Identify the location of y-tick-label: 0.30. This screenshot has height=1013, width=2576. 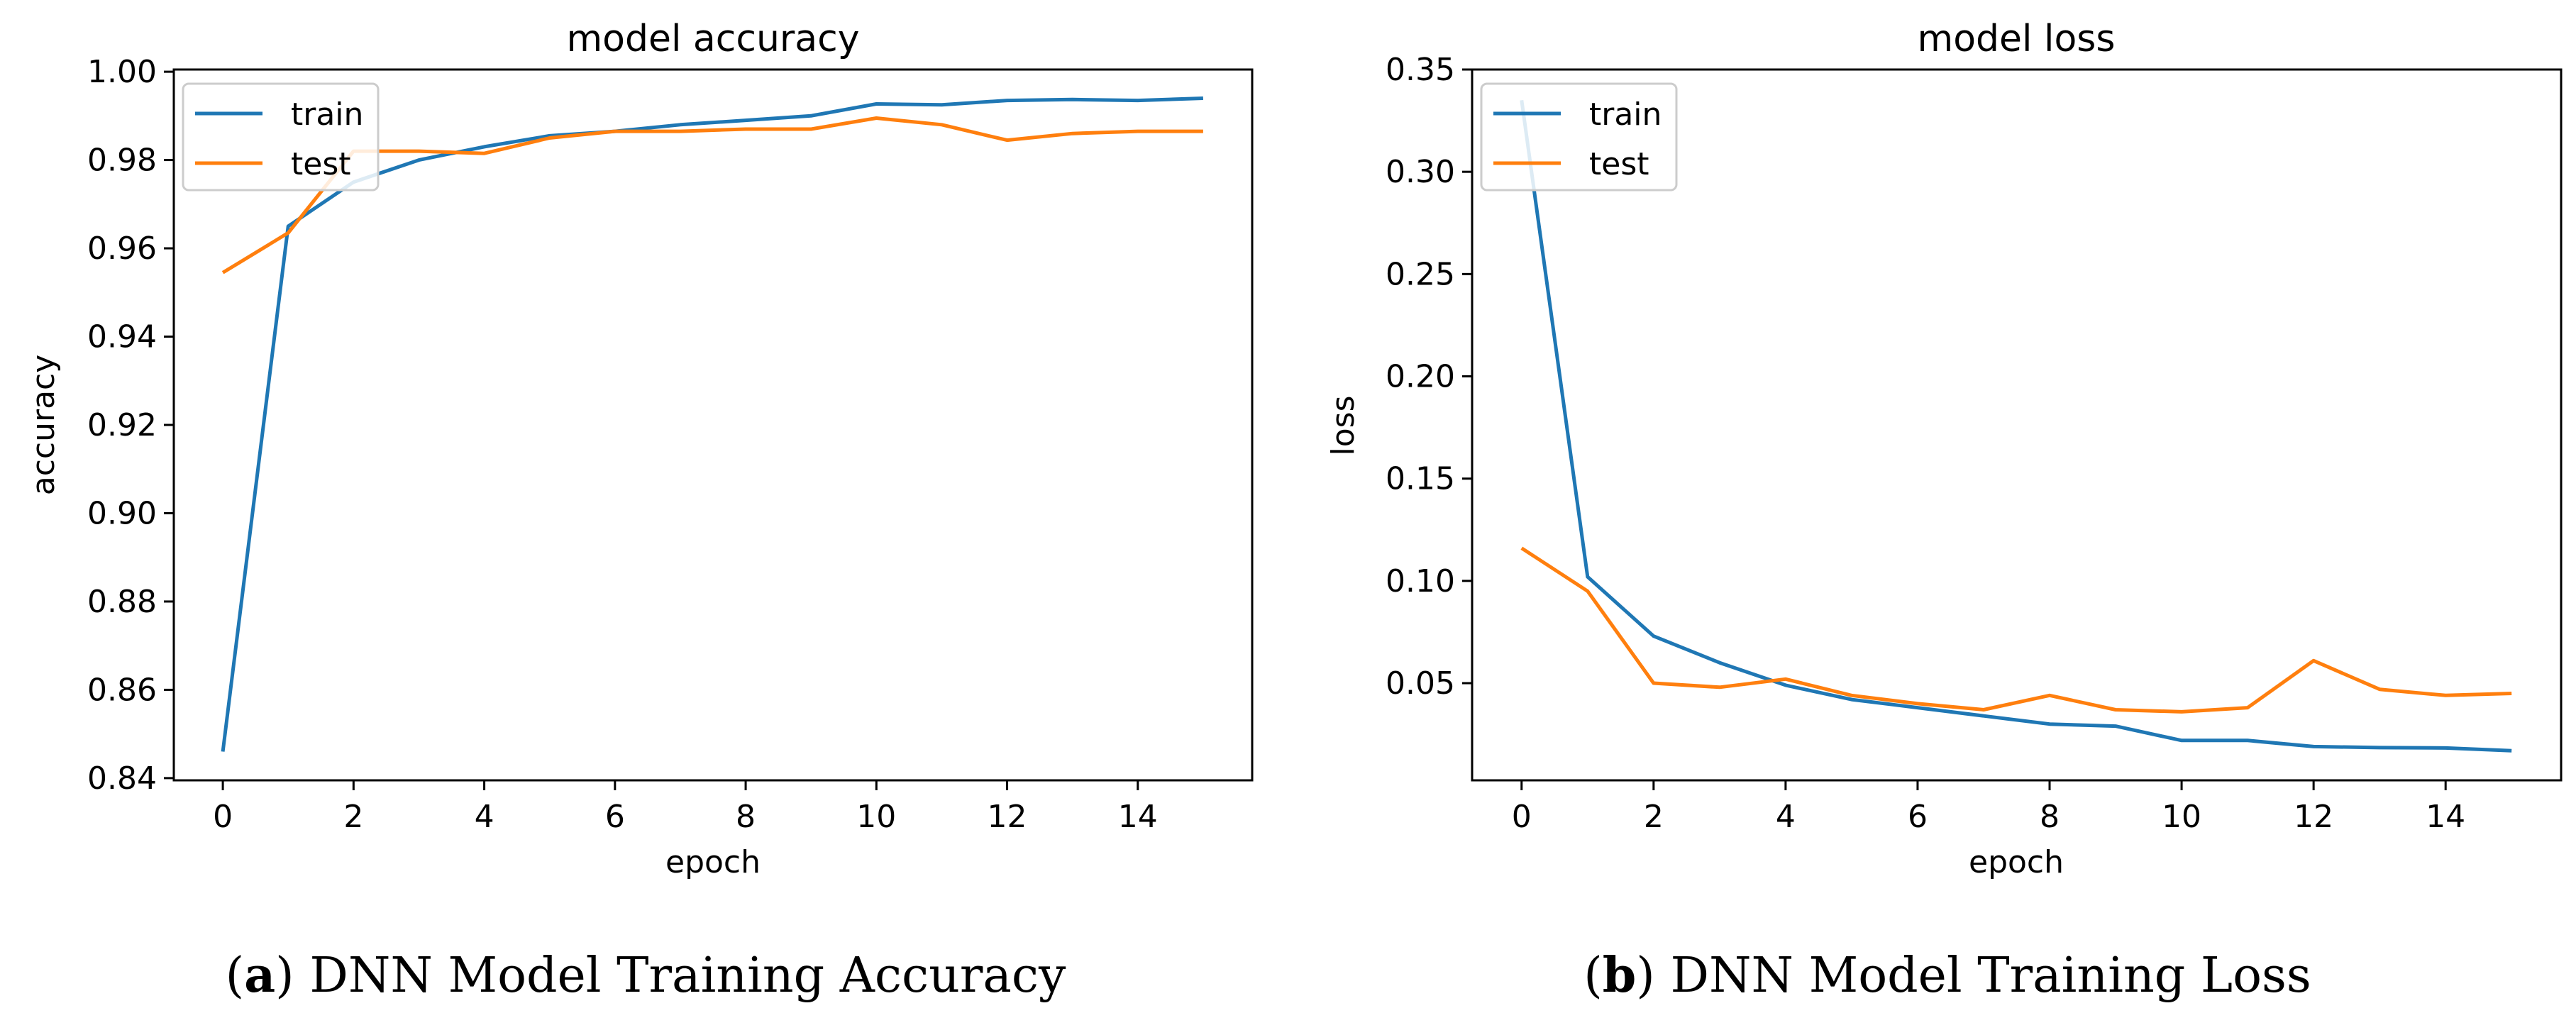
(1420, 172).